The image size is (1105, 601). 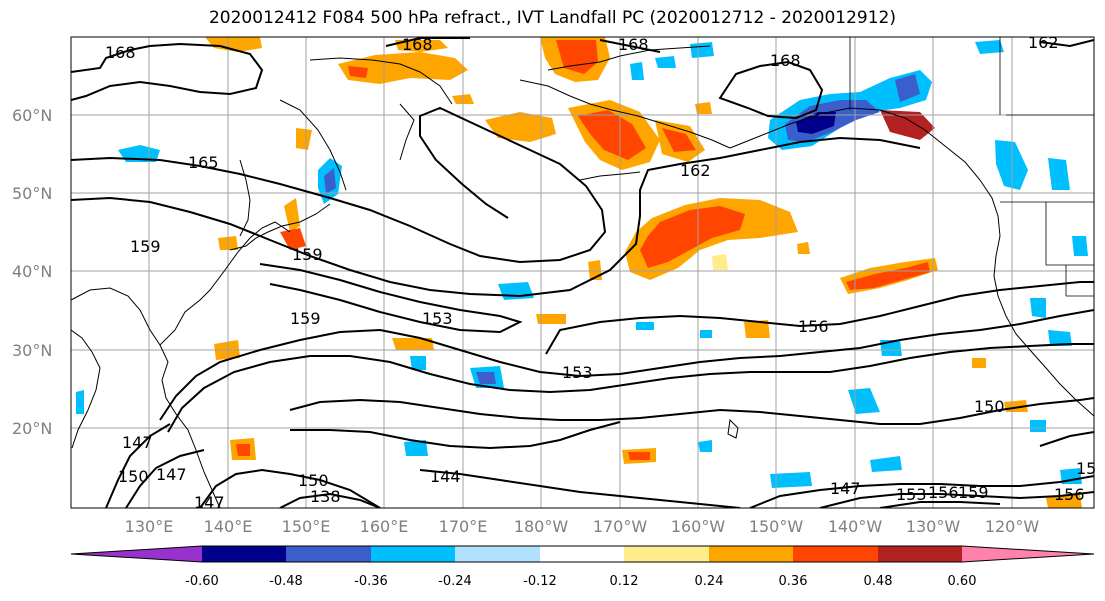 I want to click on lat-label-20n: 20°N, so click(x=32, y=428).